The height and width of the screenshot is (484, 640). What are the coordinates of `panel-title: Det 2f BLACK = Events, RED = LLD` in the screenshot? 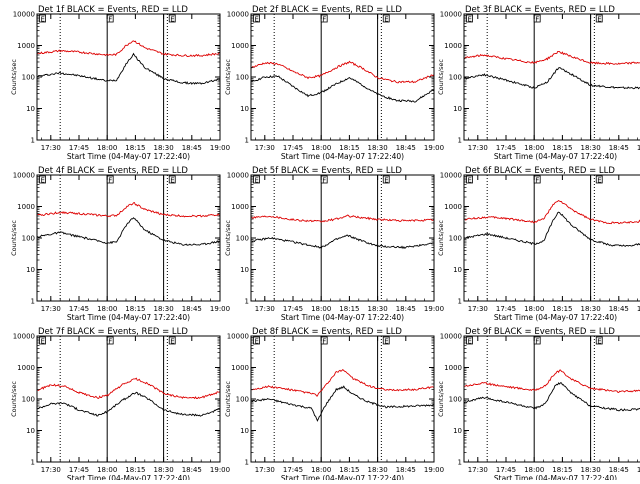 It's located at (327, 10).